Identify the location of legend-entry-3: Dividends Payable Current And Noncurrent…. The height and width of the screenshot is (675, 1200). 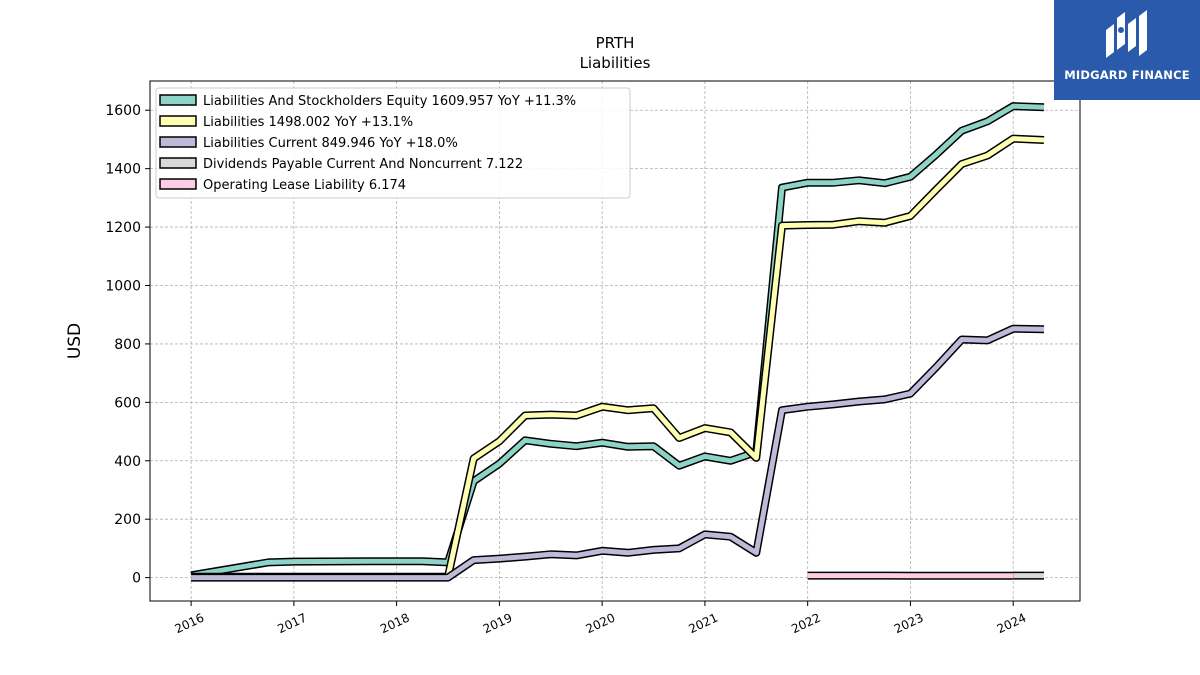
(341, 164).